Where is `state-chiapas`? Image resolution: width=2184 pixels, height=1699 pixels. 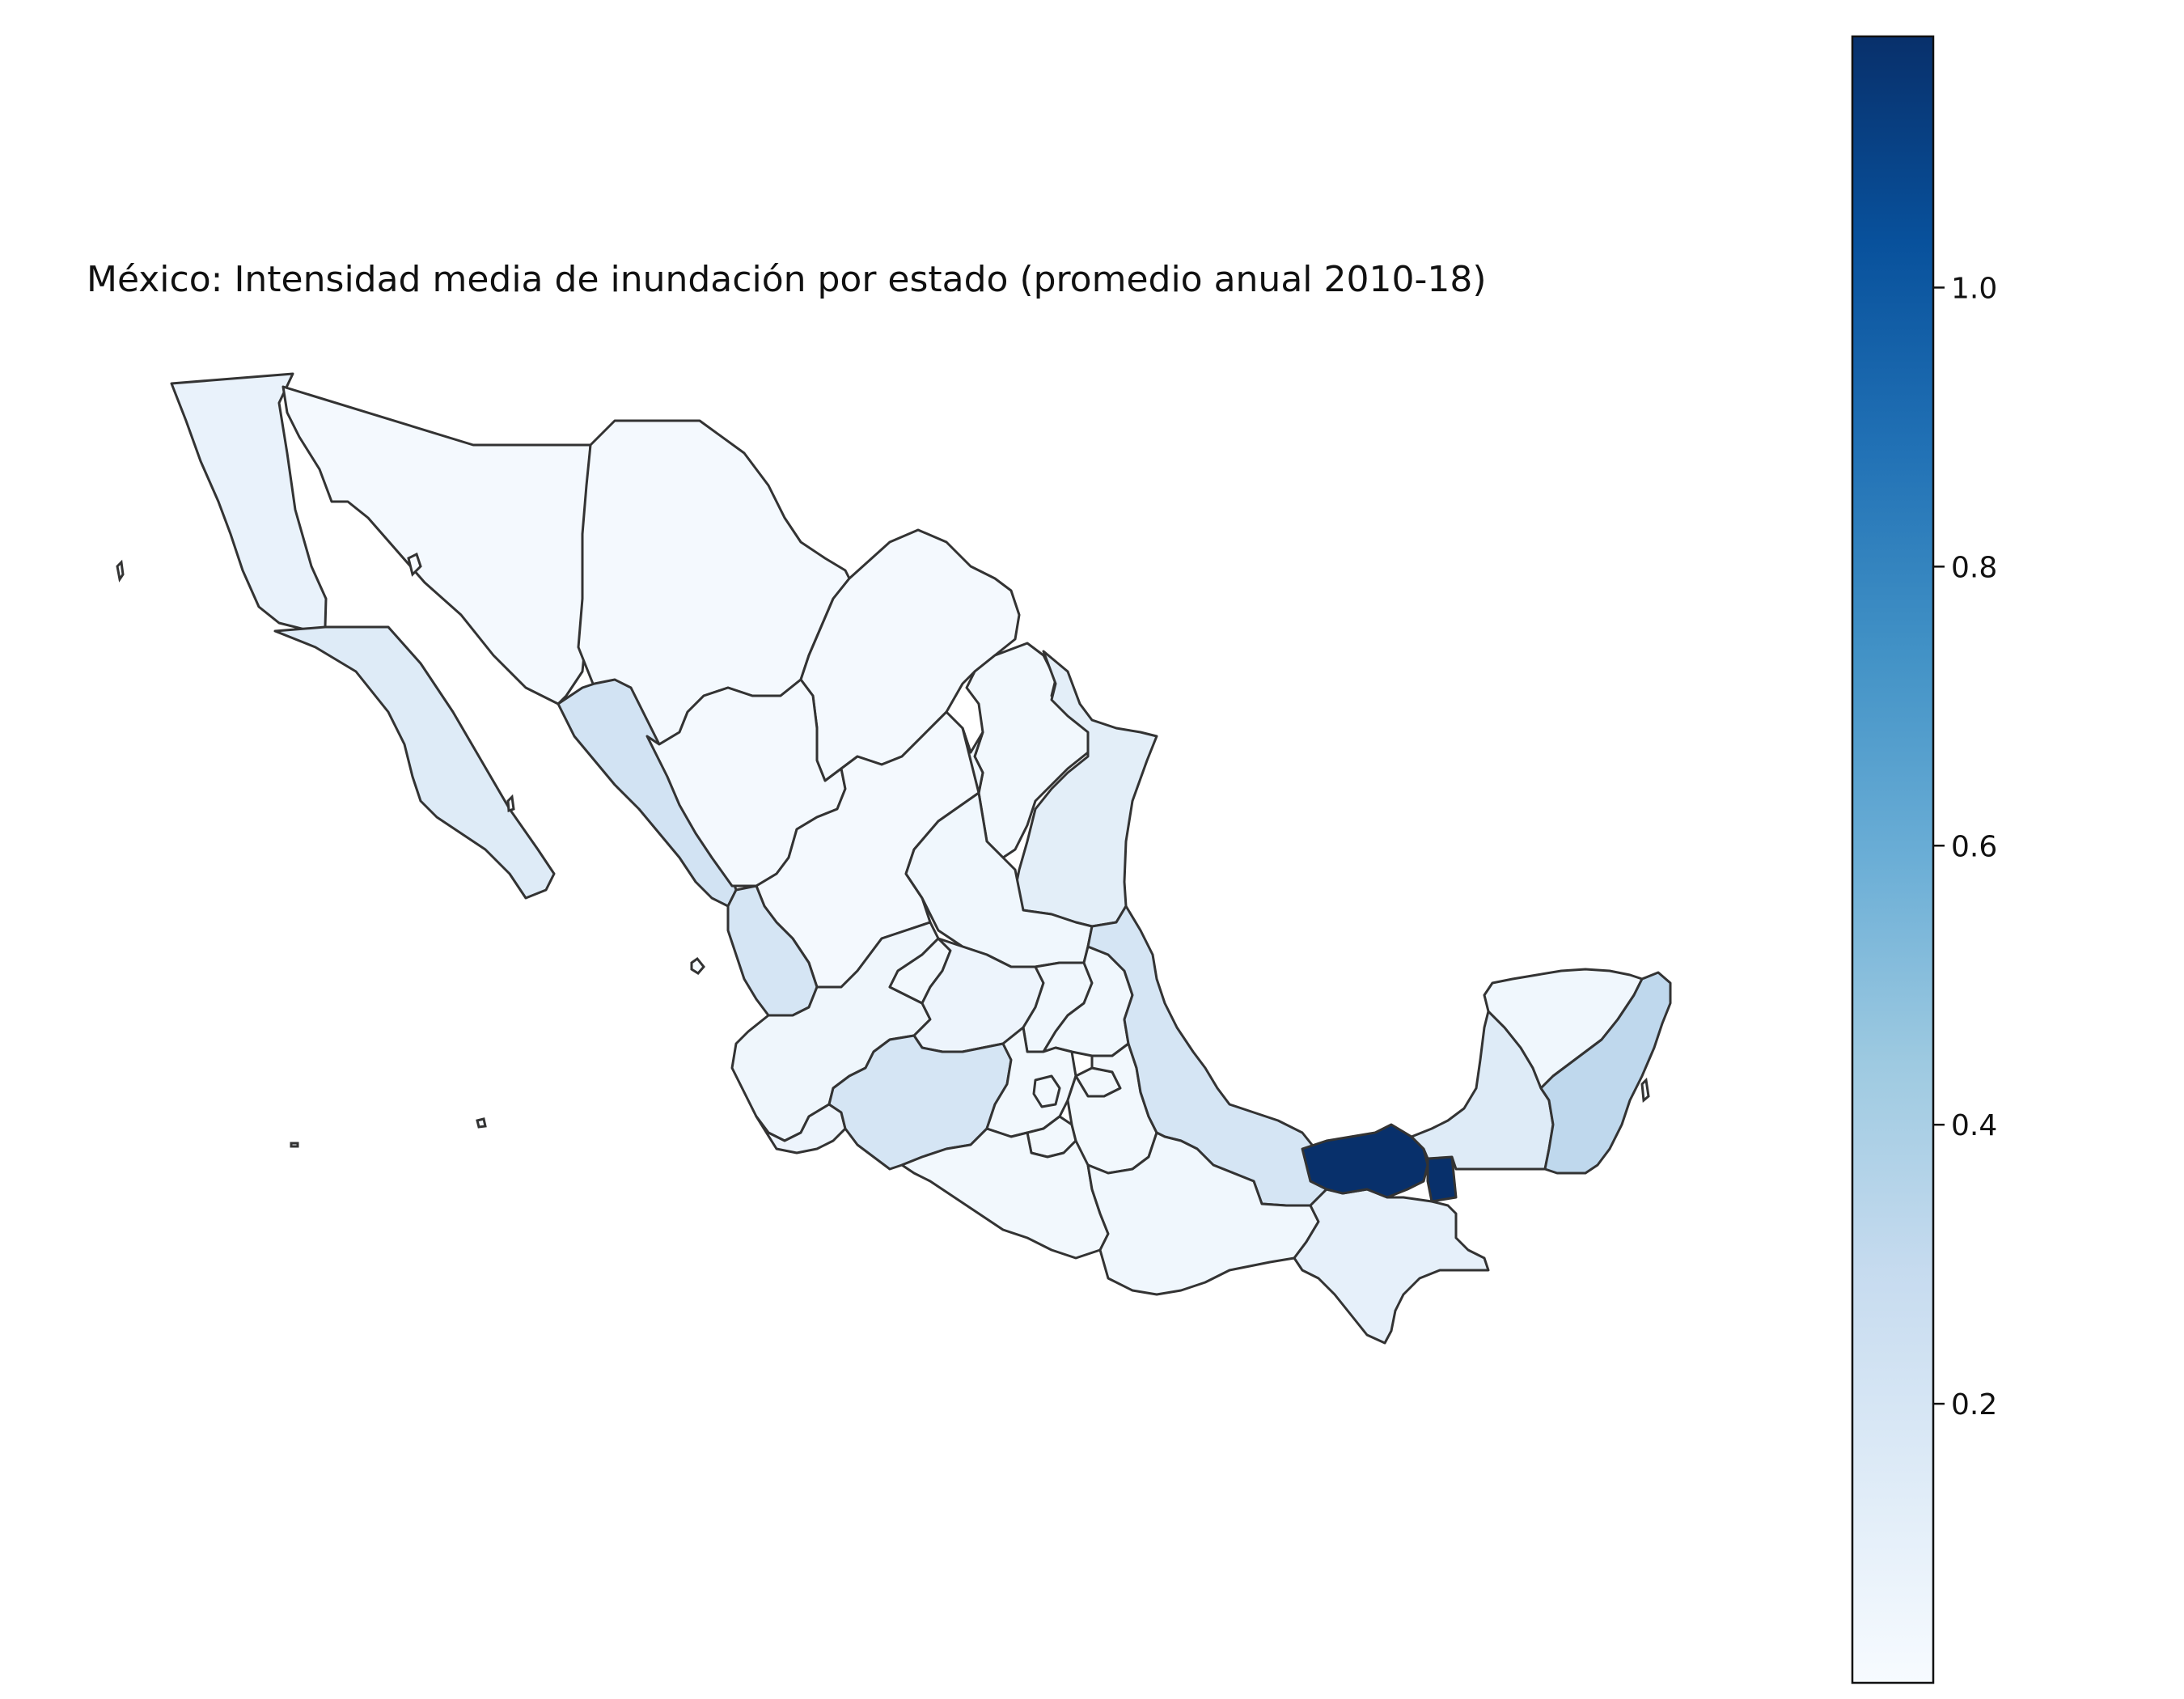 state-chiapas is located at coordinates (1391, 1266).